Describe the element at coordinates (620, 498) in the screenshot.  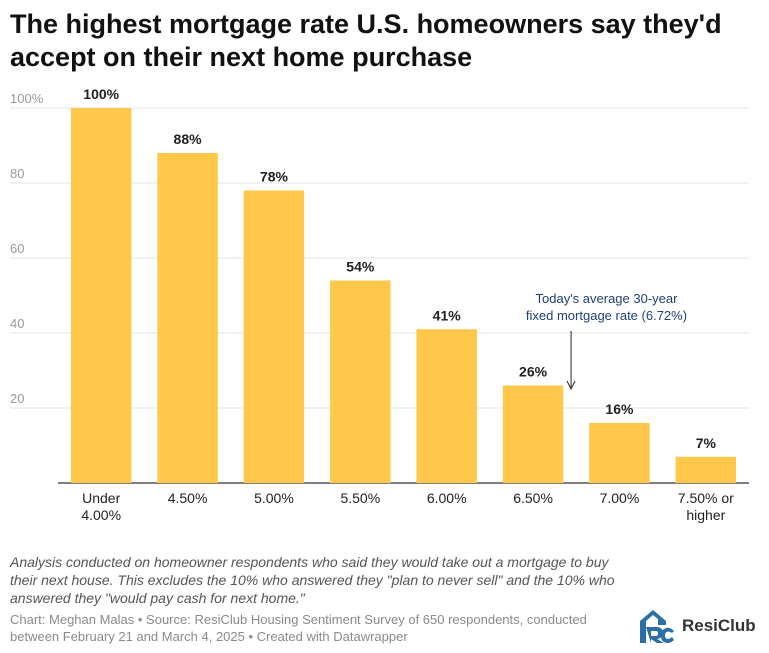
I see `category-label: 7.00%` at that location.